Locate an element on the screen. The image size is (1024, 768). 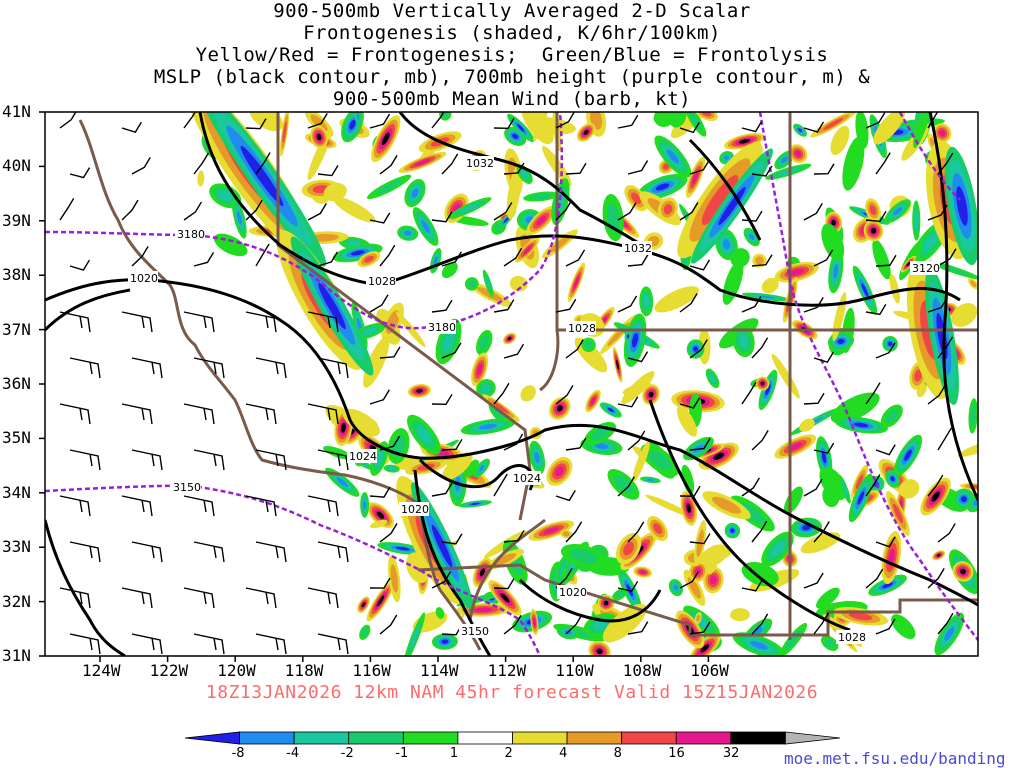
gulf-coast is located at coordinates (507, 569).